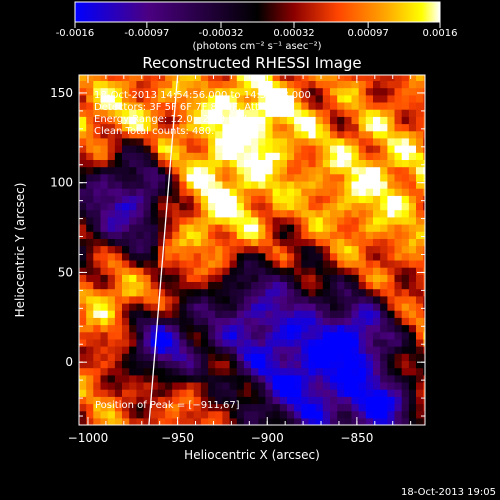 The image size is (500, 500). What do you see at coordinates (177, 438) in the screenshot?
I see `x-tick-label: −950` at bounding box center [177, 438].